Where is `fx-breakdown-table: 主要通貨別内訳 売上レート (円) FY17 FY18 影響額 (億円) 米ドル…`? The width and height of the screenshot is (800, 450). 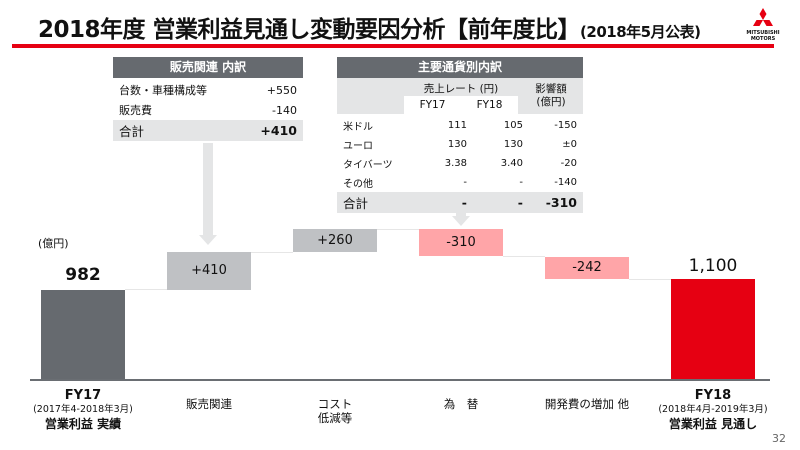
fx-breakdown-table: 主要通貨別内訳 売上レート (円) FY17 FY18 影響額 (億円) 米ドル… is located at coordinates (460, 135).